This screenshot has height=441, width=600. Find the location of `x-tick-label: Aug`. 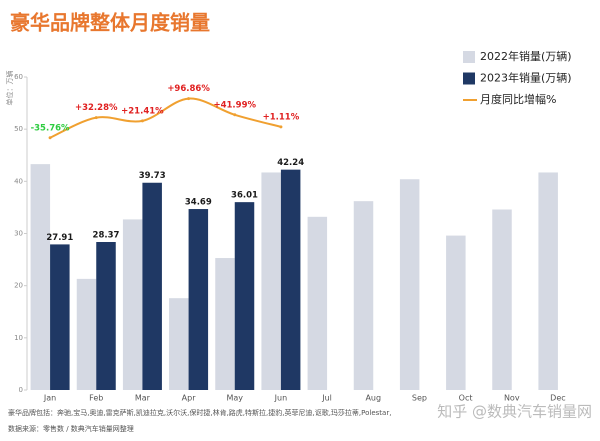

x-tick-label: Aug is located at coordinates (373, 398).